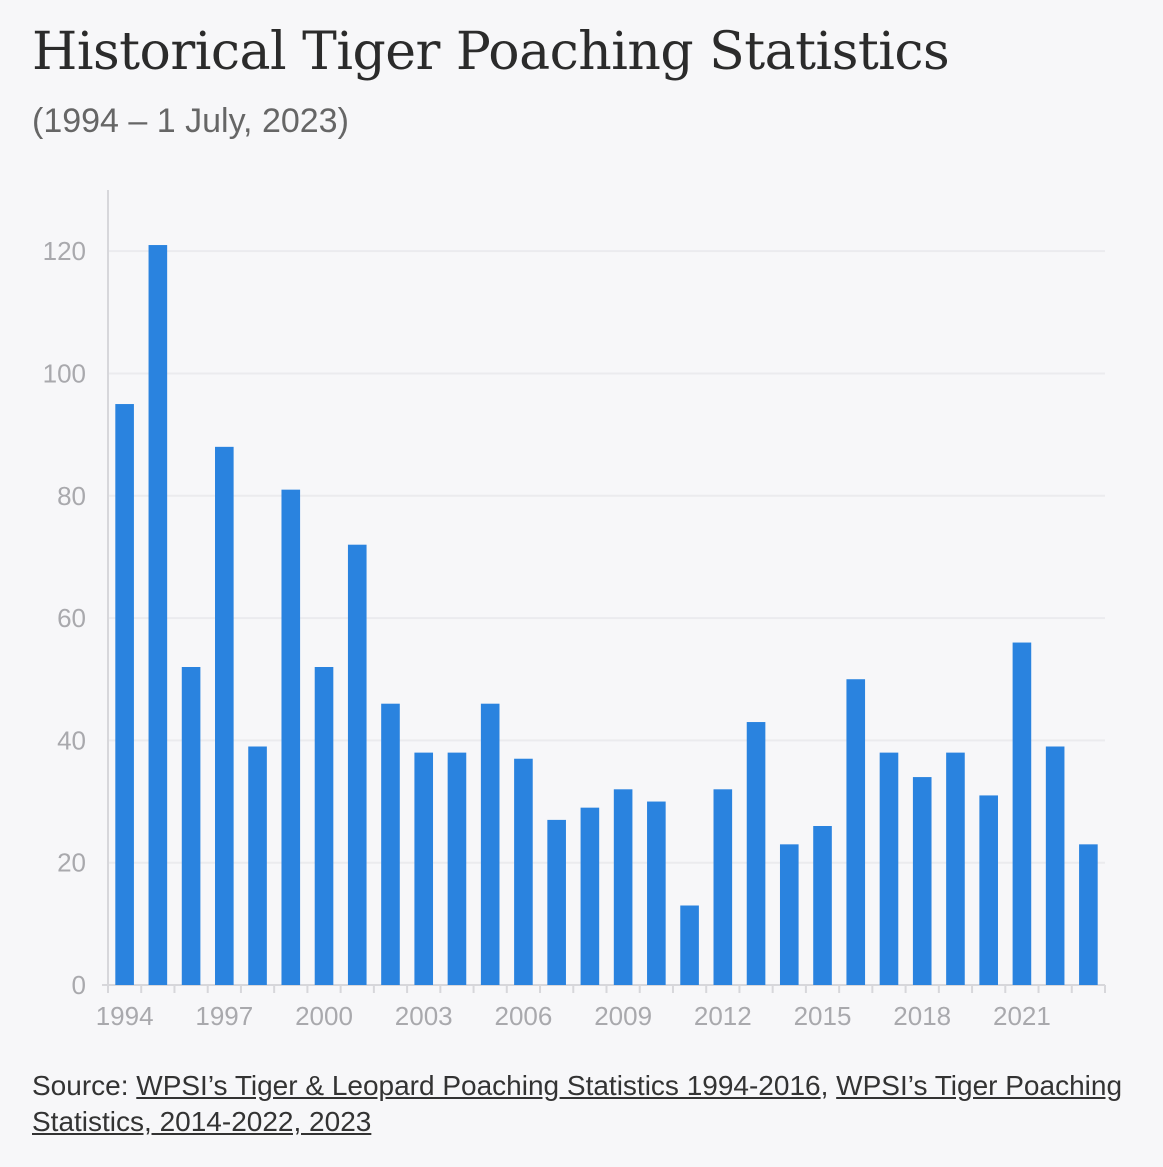 The height and width of the screenshot is (1167, 1163). Describe the element at coordinates (424, 1016) in the screenshot. I see `x-tick-label: 2003` at that location.